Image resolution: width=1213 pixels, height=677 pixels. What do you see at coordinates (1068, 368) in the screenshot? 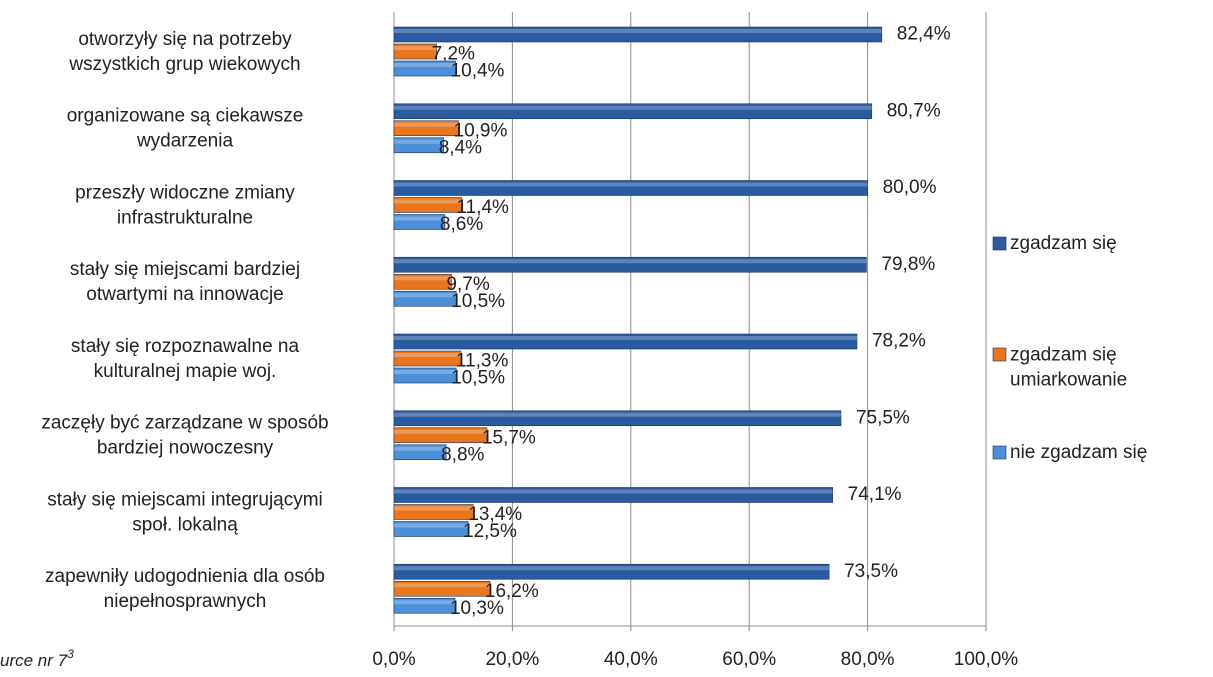
I see `legend-label: zgadzam się umiarkowanie` at bounding box center [1068, 368].